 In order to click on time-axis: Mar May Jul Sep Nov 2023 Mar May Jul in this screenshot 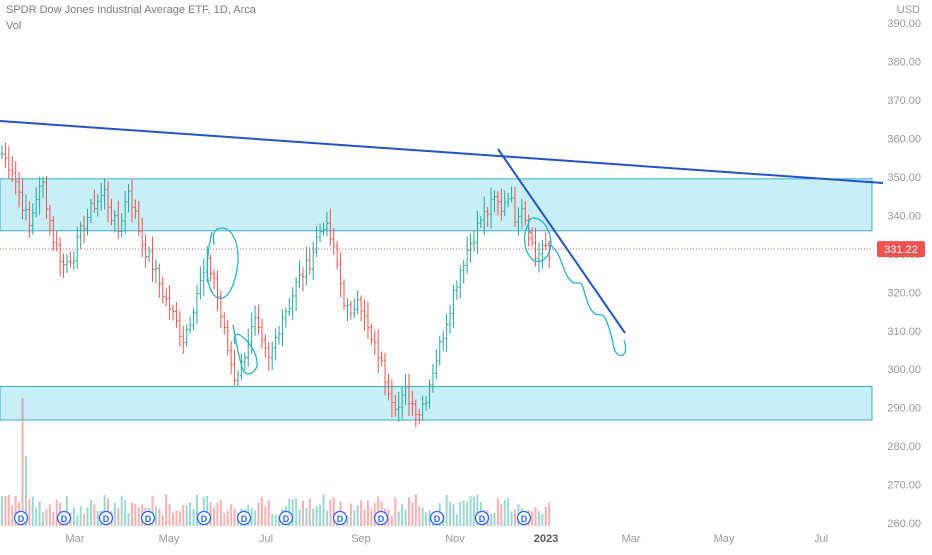, I will do `click(447, 539)`.